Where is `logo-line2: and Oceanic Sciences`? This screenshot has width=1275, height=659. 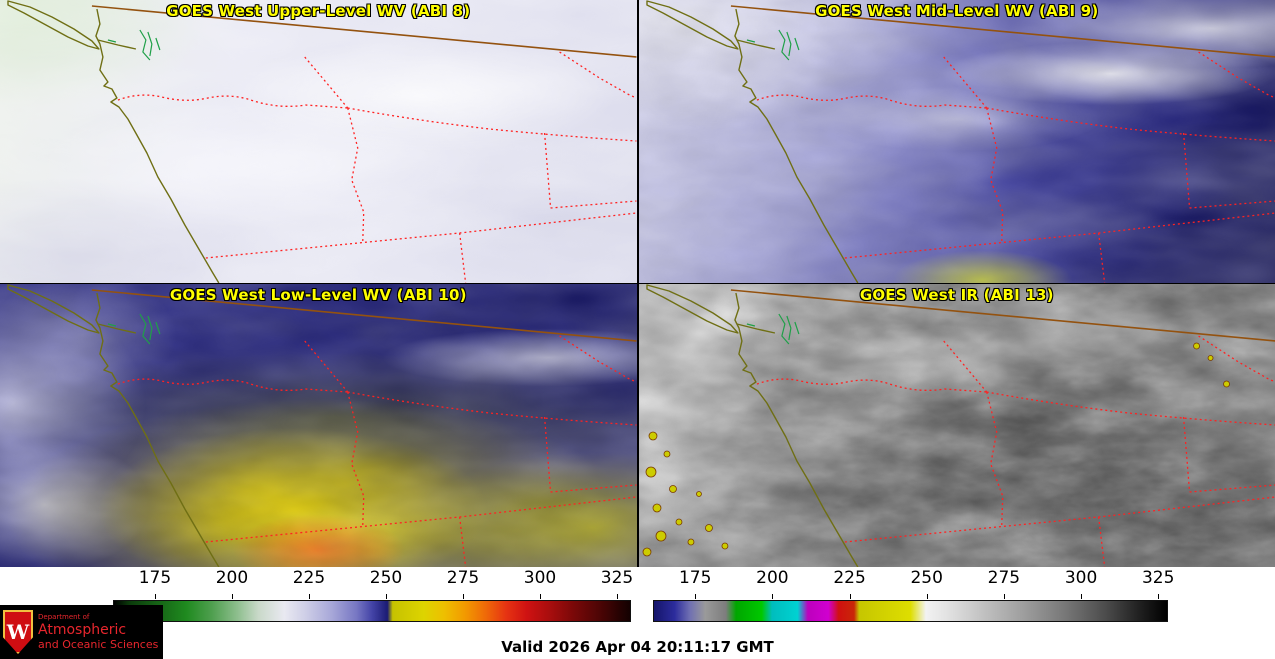 logo-line2: and Oceanic Sciences is located at coordinates (98, 644).